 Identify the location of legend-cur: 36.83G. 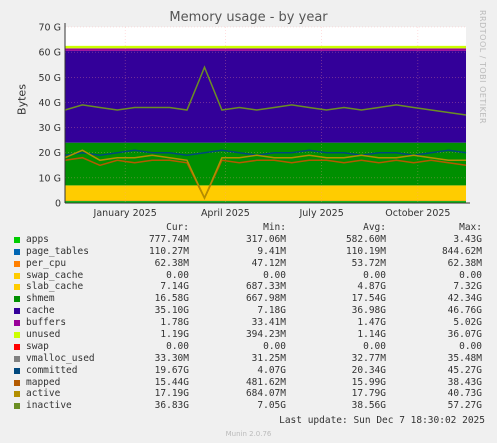
(171, 406).